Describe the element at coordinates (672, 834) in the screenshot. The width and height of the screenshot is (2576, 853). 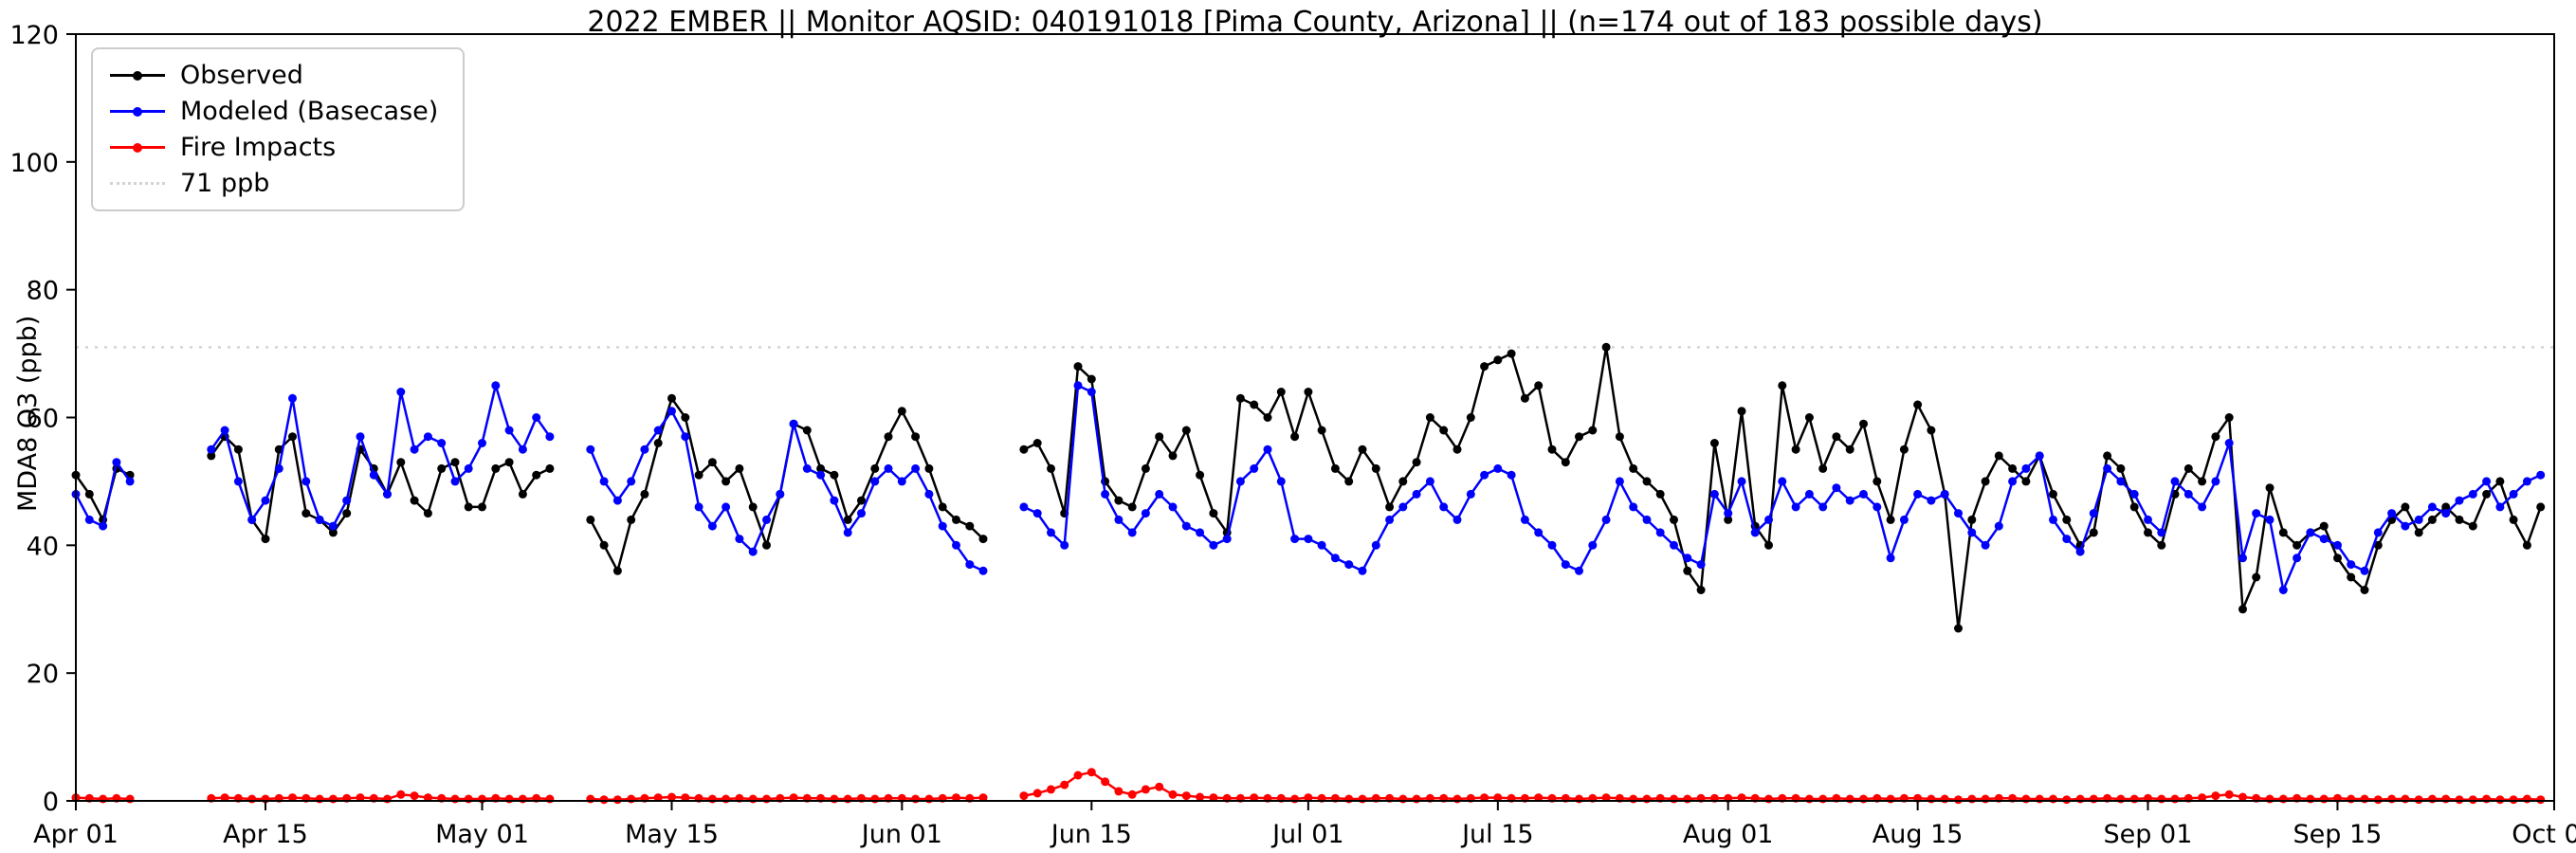
I see `svg-text: May 15` at that location.